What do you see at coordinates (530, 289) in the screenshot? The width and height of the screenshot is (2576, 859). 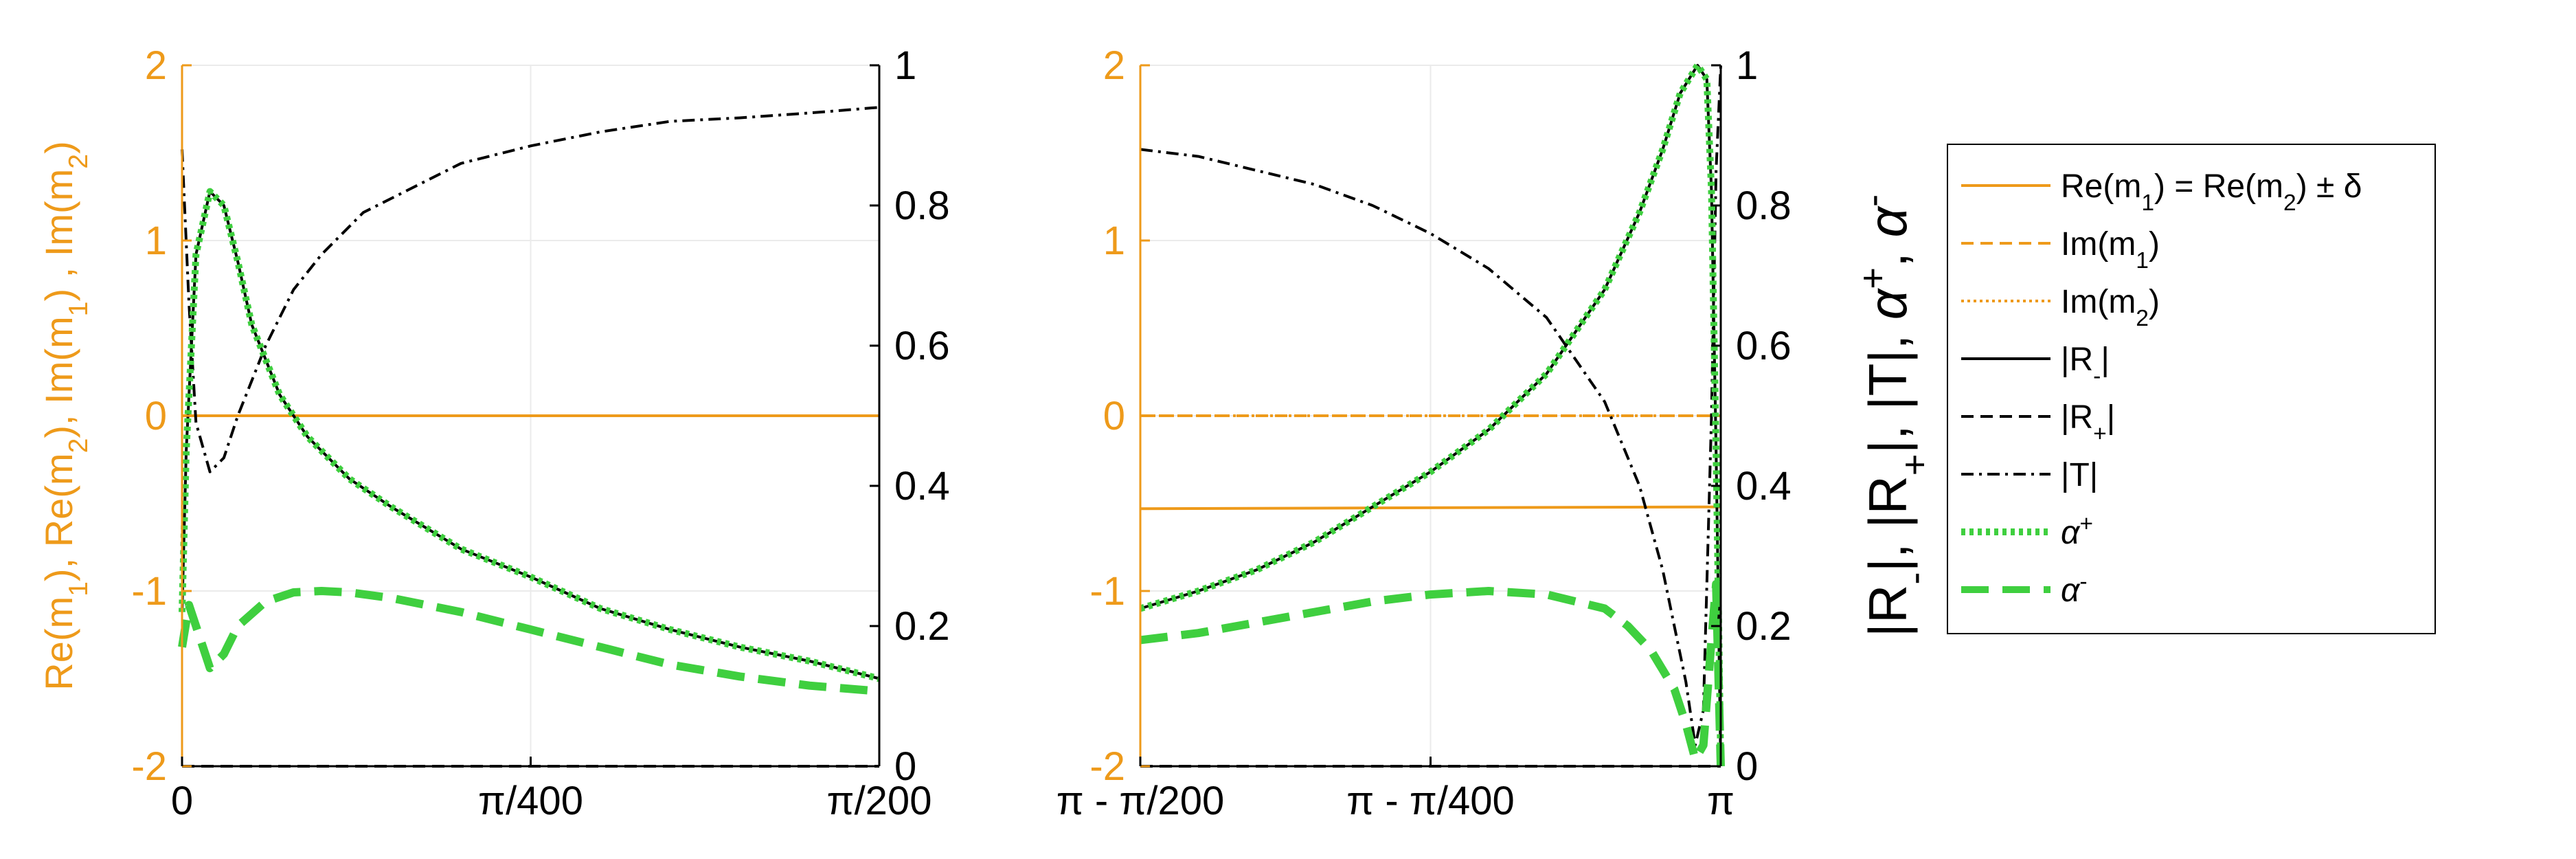 I see `series-line-black-dashdot` at bounding box center [530, 289].